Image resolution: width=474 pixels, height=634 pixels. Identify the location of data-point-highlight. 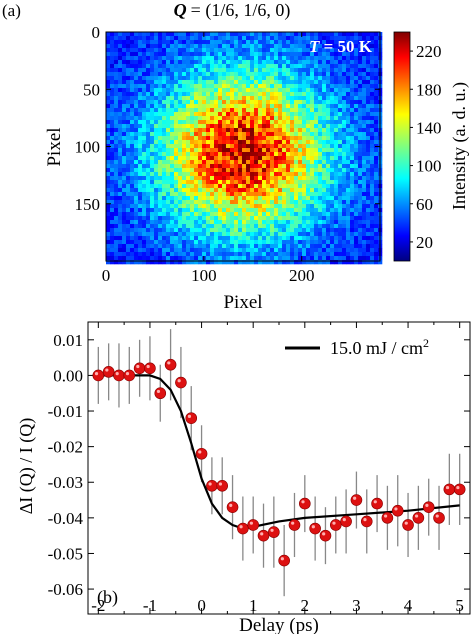
(189, 416).